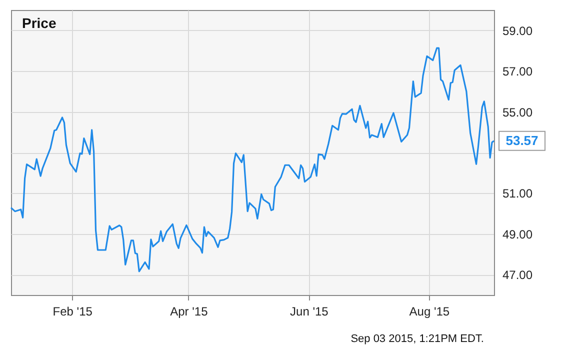 This screenshot has width=575, height=358. I want to click on y-tick-label: 47.00, so click(517, 275).